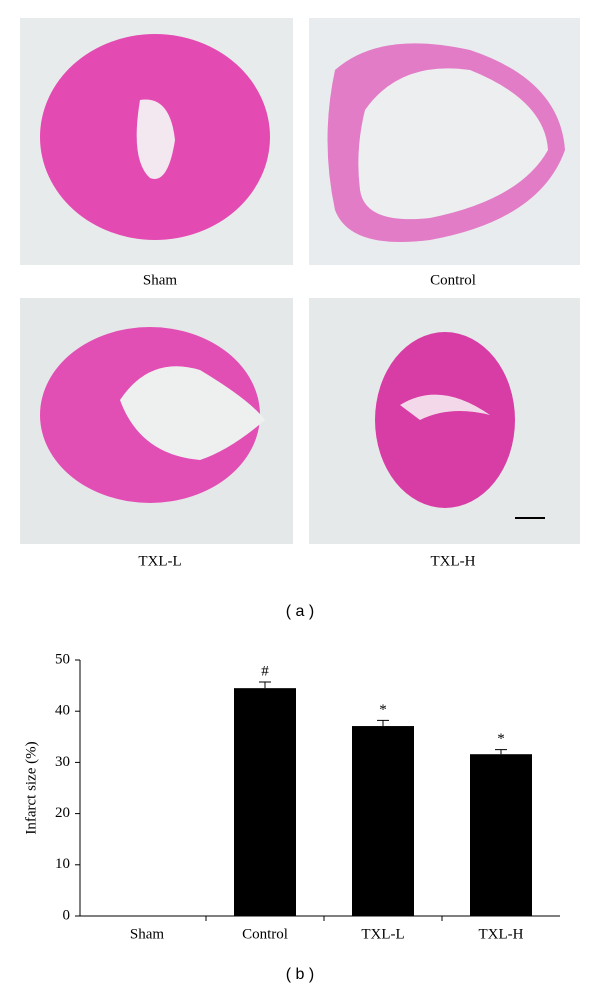  What do you see at coordinates (62, 762) in the screenshot?
I see `y-tick-label: 30` at bounding box center [62, 762].